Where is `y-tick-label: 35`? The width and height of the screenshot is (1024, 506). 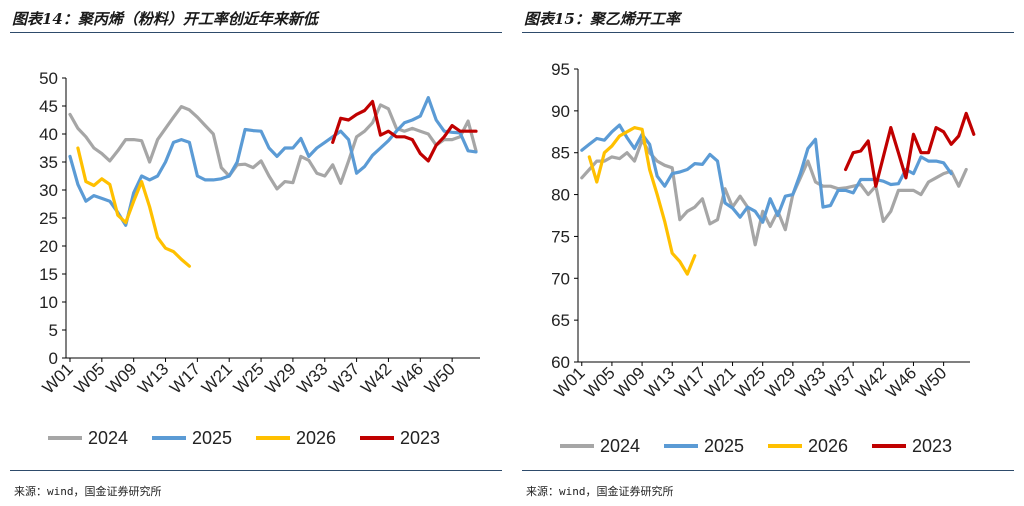 y-tick-label: 35 is located at coordinates (48, 162).